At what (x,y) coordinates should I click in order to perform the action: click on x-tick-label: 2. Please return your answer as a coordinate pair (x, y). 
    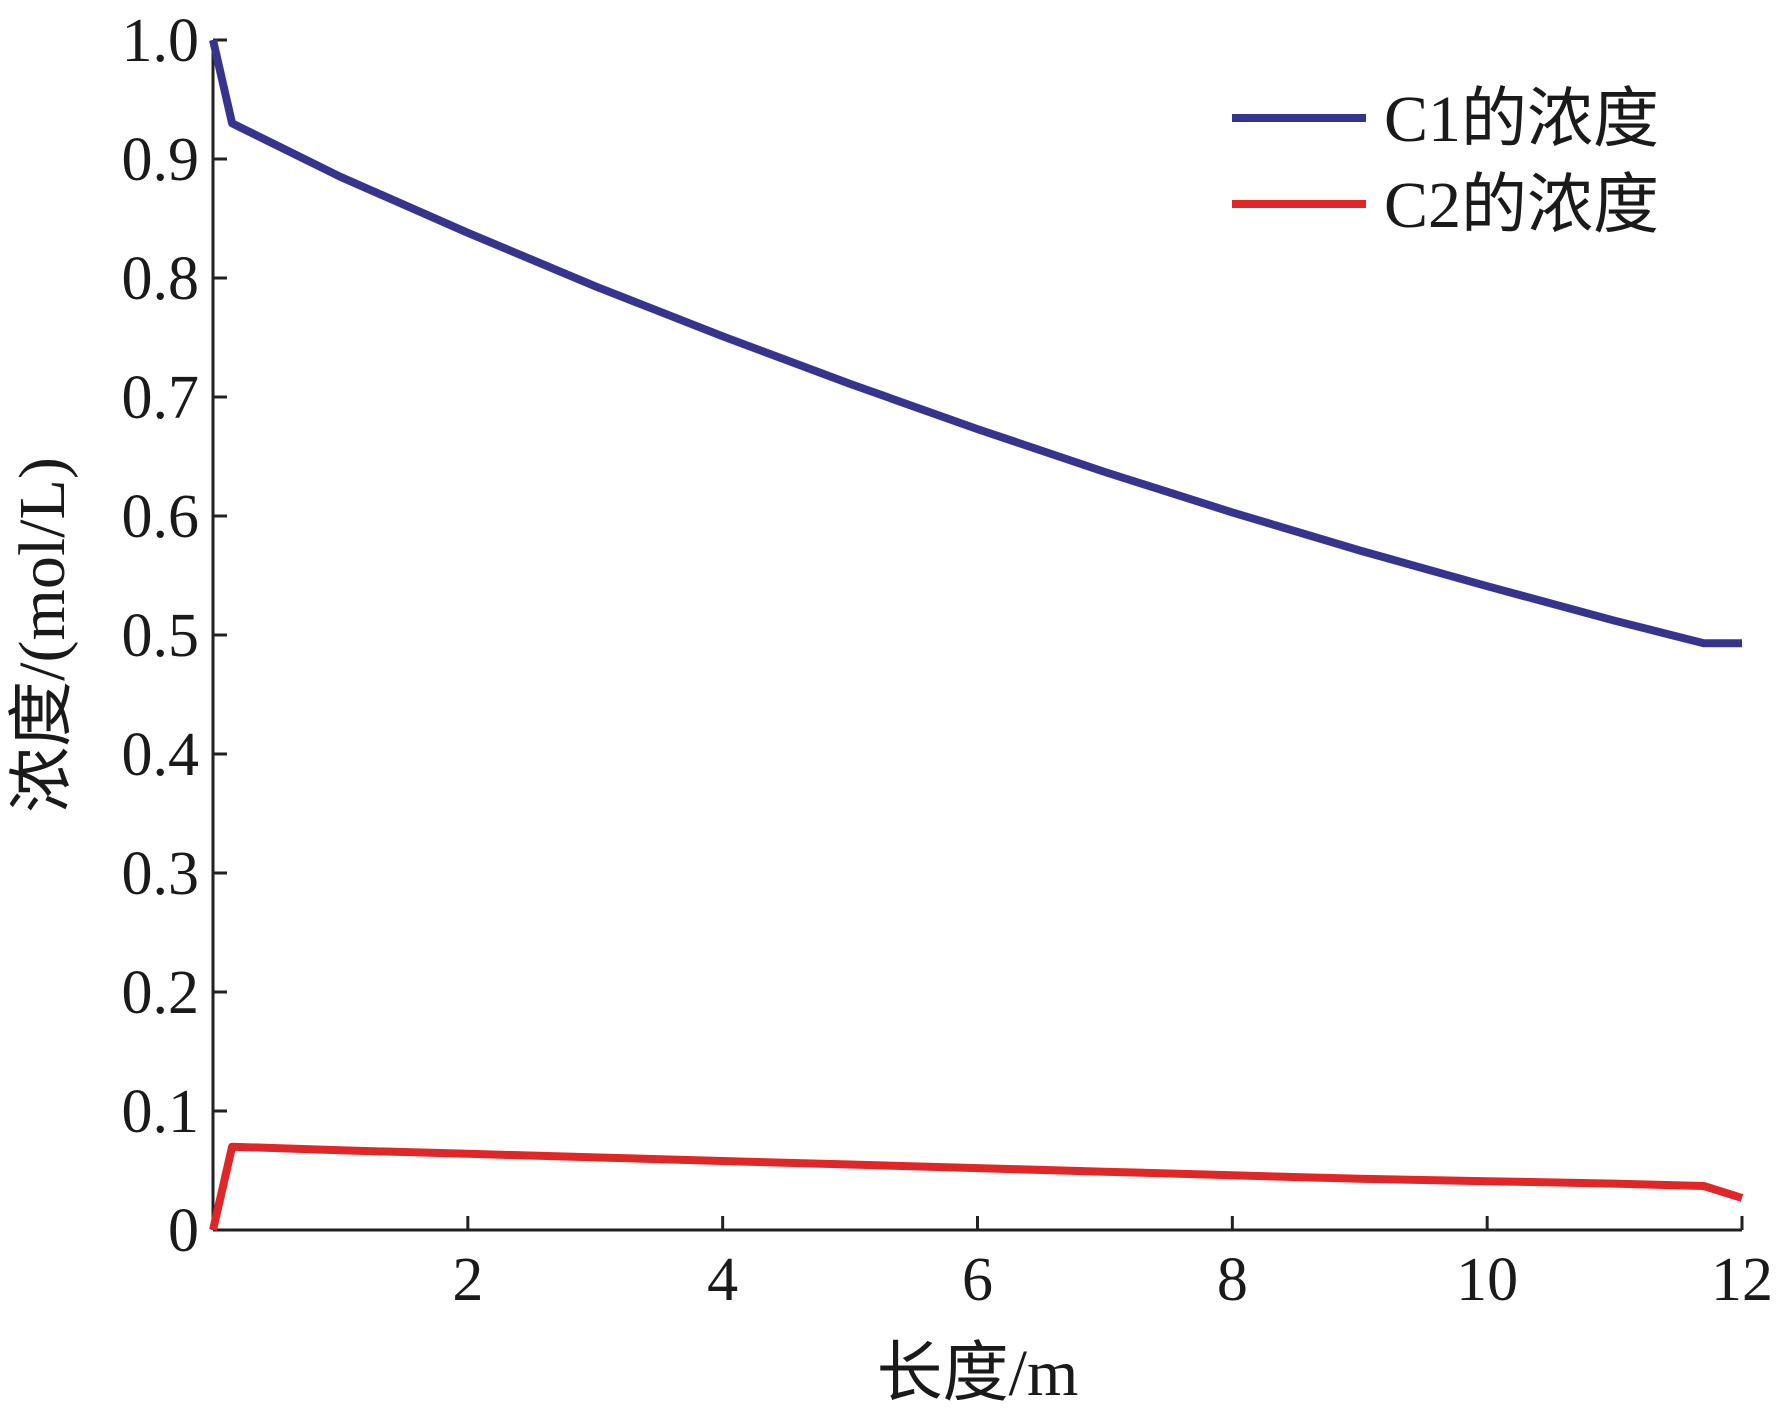
    Looking at the image, I should click on (467, 1280).